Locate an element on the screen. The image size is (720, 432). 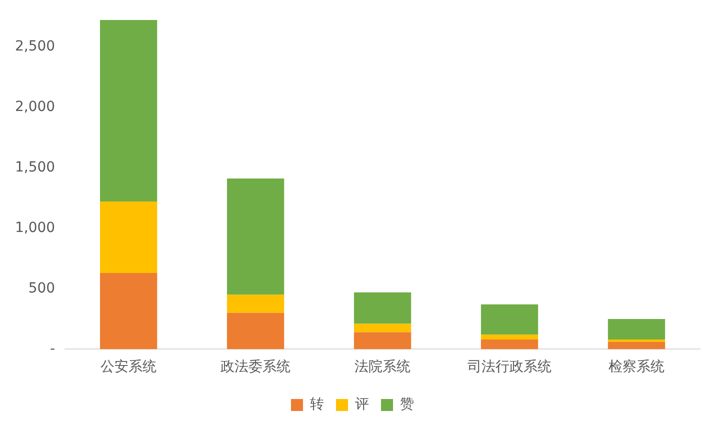
x-tick-label: 公安系统 is located at coordinates (128, 367).